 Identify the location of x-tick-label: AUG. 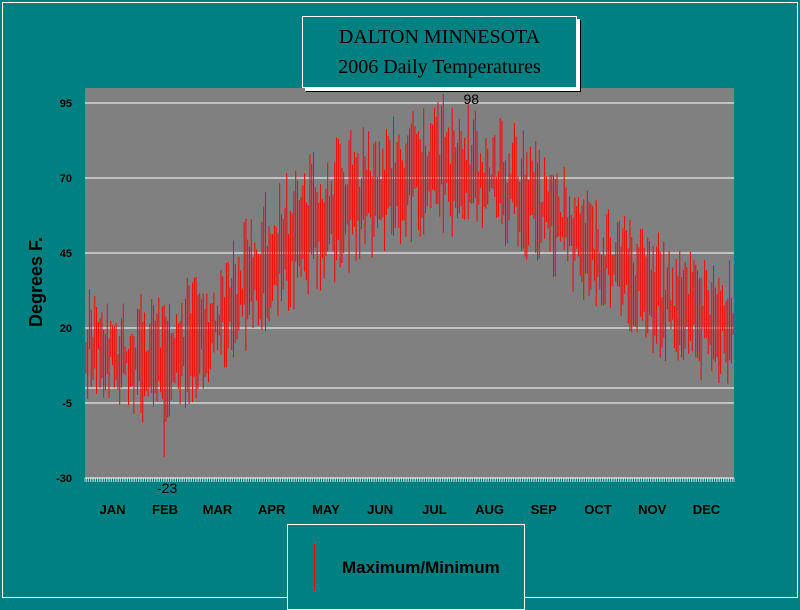
(489, 509).